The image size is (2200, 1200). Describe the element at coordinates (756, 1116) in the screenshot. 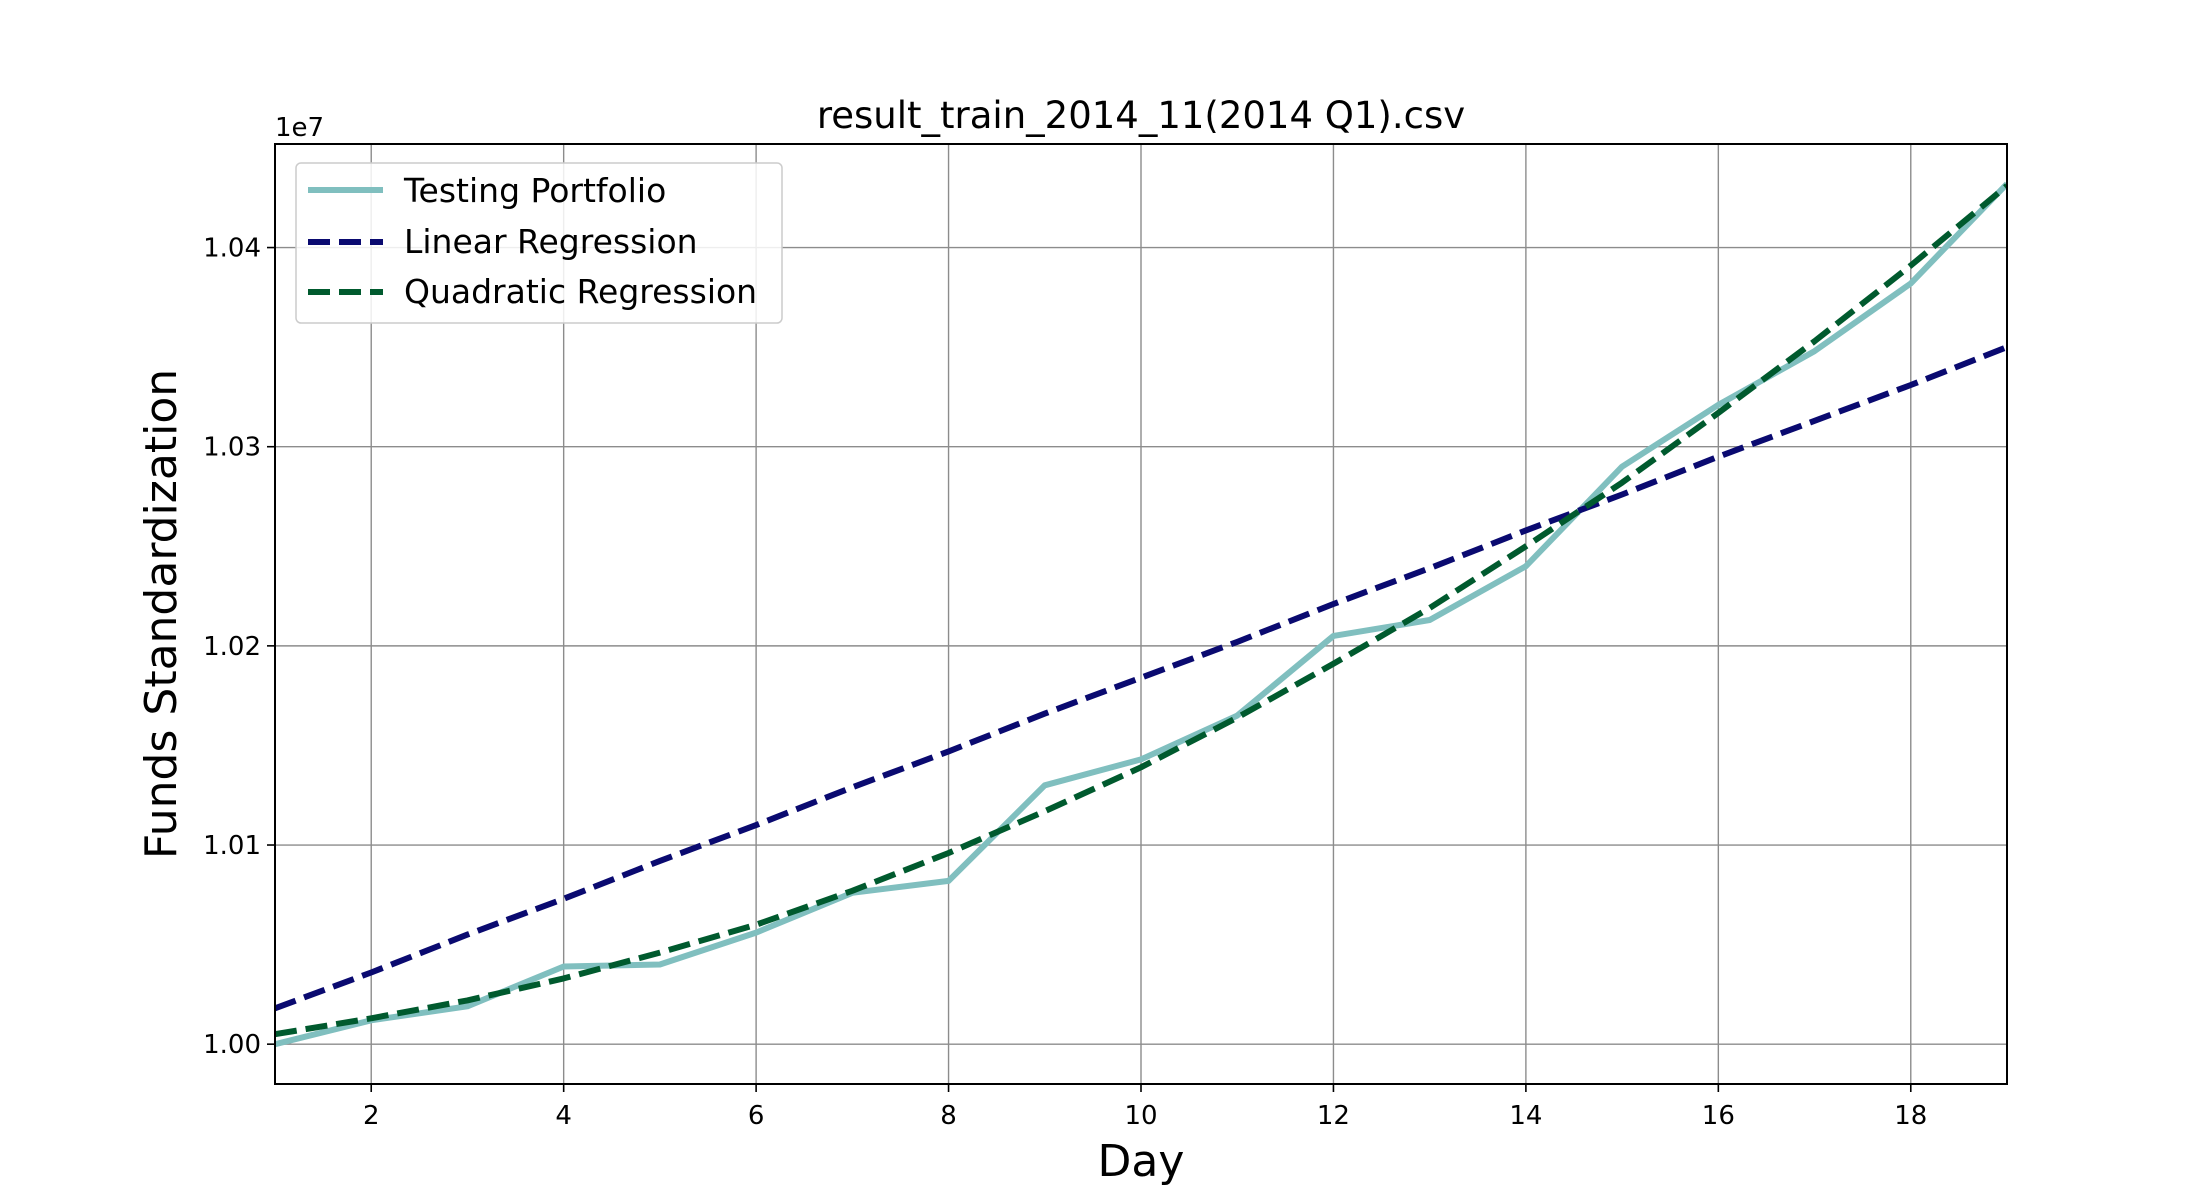

I see `x-tick-label: 6` at that location.